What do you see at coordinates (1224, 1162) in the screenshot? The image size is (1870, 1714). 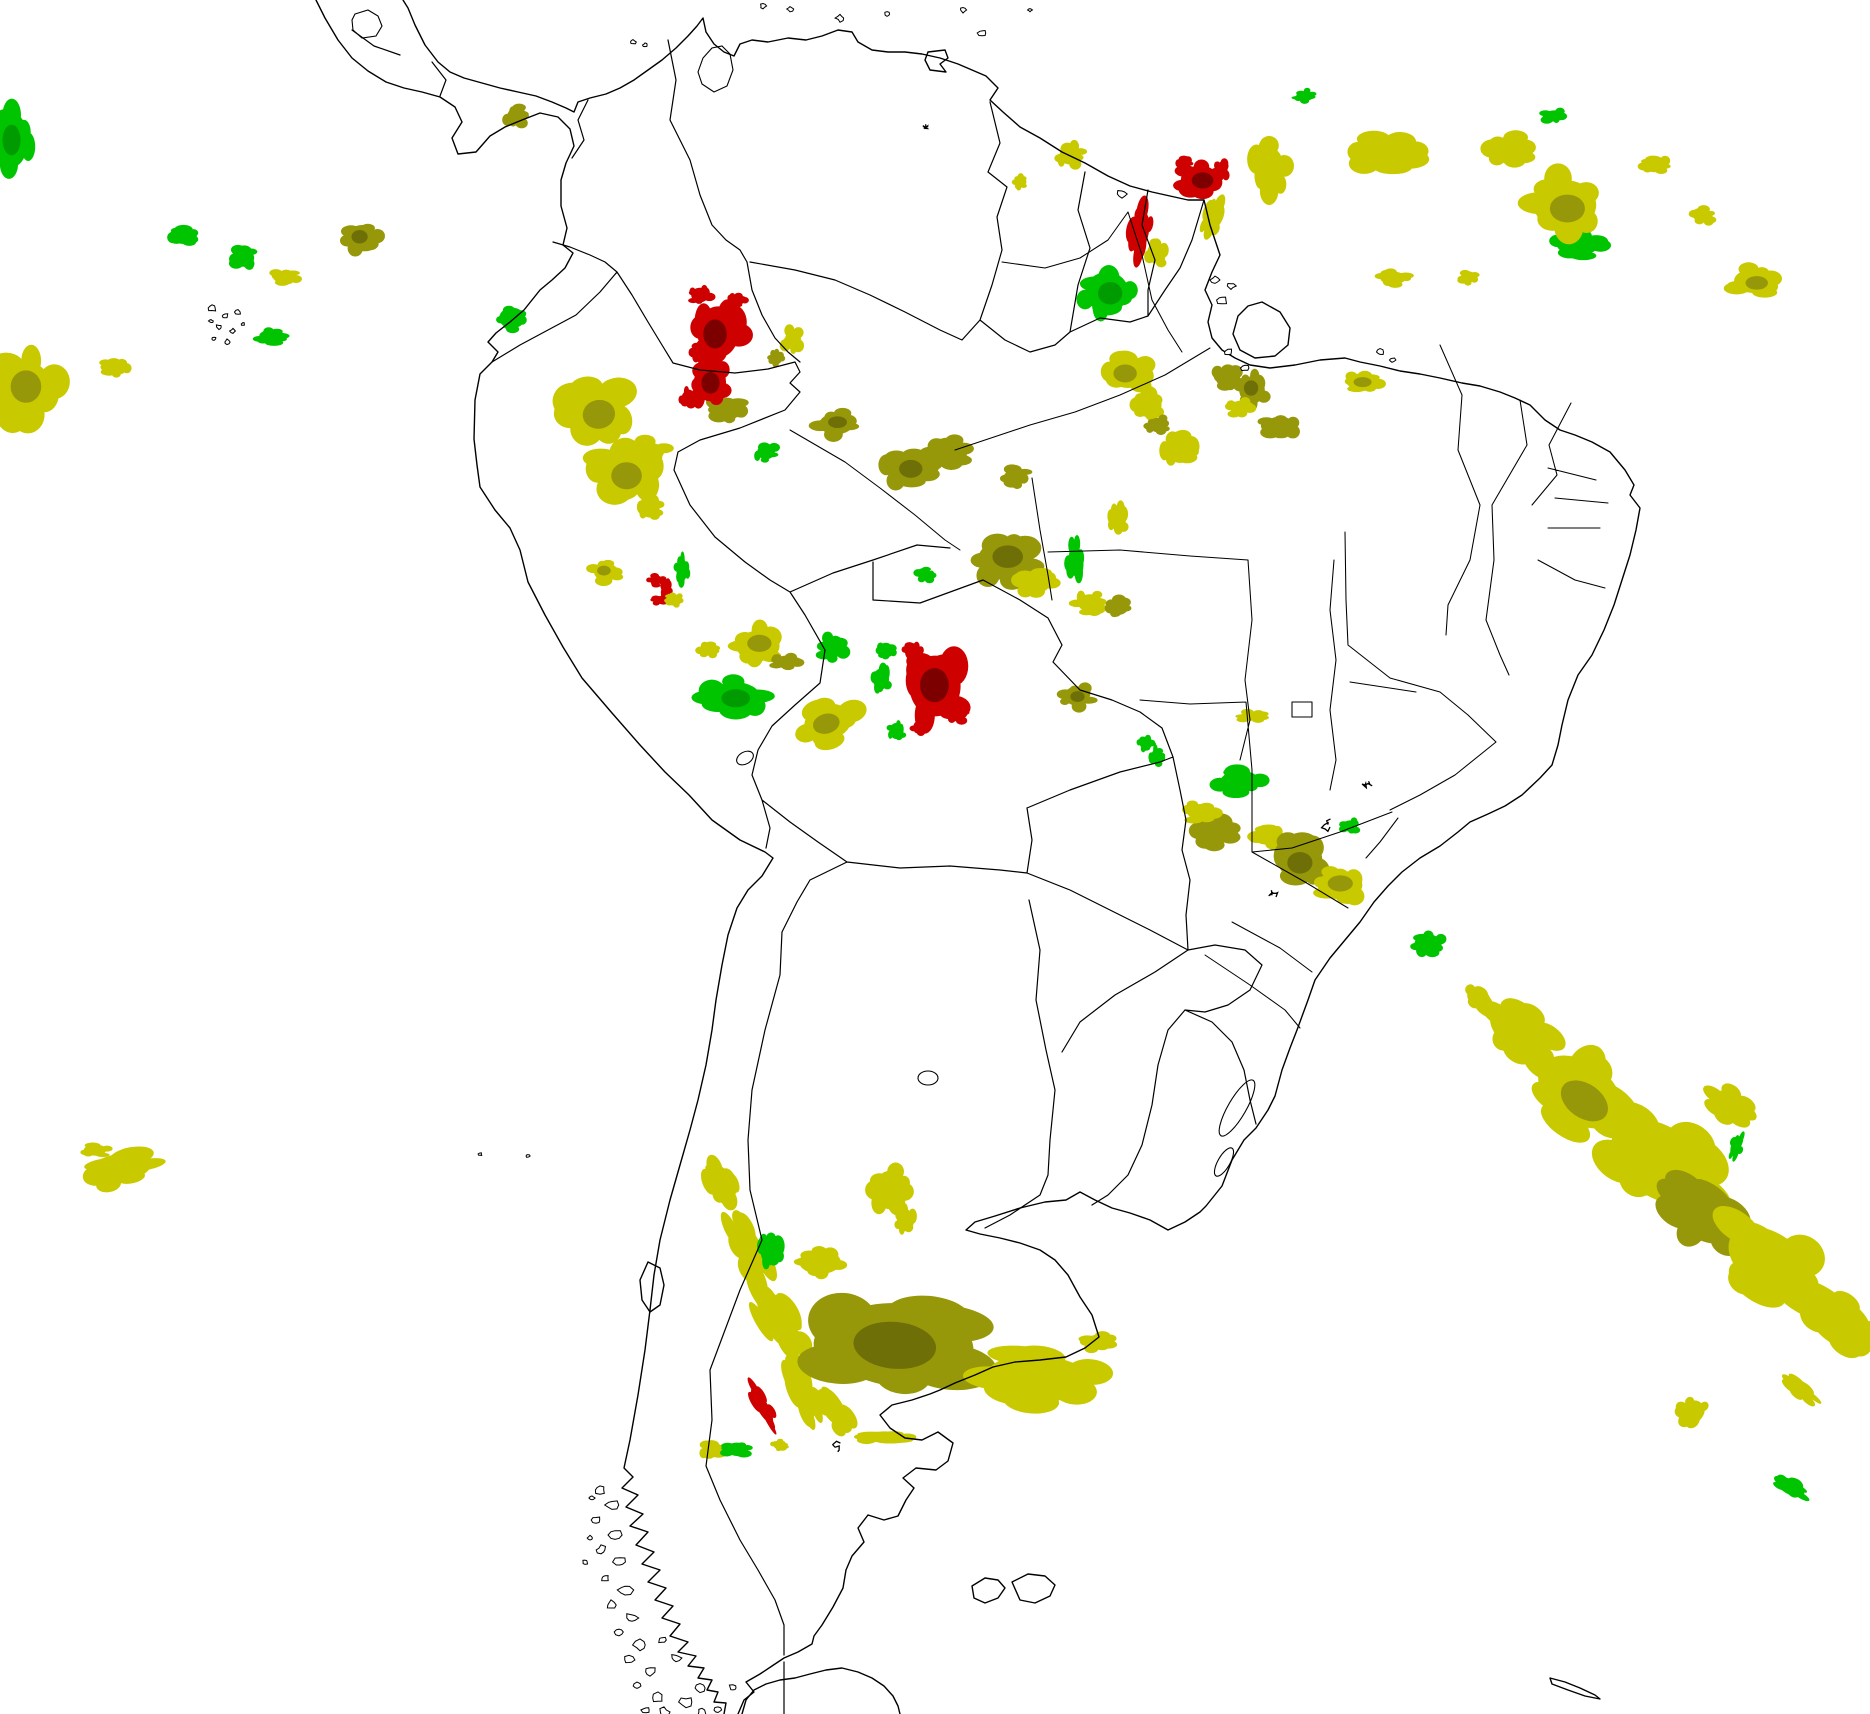 I see `lagoon-mirim` at bounding box center [1224, 1162].